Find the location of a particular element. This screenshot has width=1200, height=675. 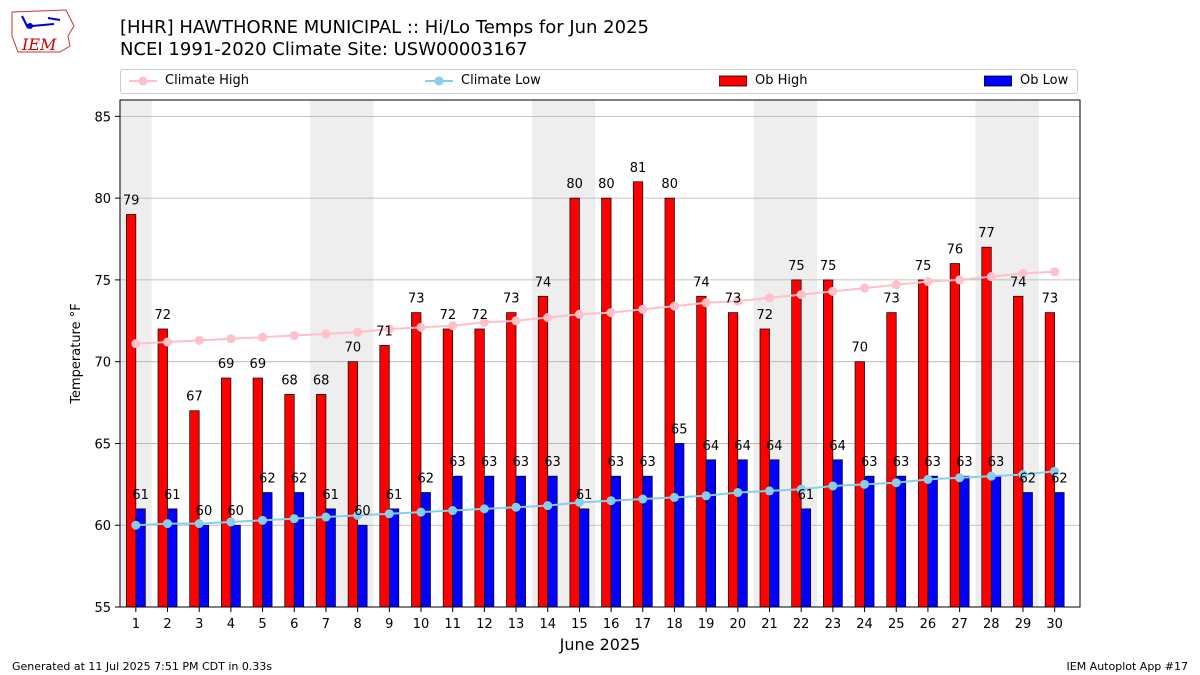

ob-high-label: 68 is located at coordinates (289, 380).